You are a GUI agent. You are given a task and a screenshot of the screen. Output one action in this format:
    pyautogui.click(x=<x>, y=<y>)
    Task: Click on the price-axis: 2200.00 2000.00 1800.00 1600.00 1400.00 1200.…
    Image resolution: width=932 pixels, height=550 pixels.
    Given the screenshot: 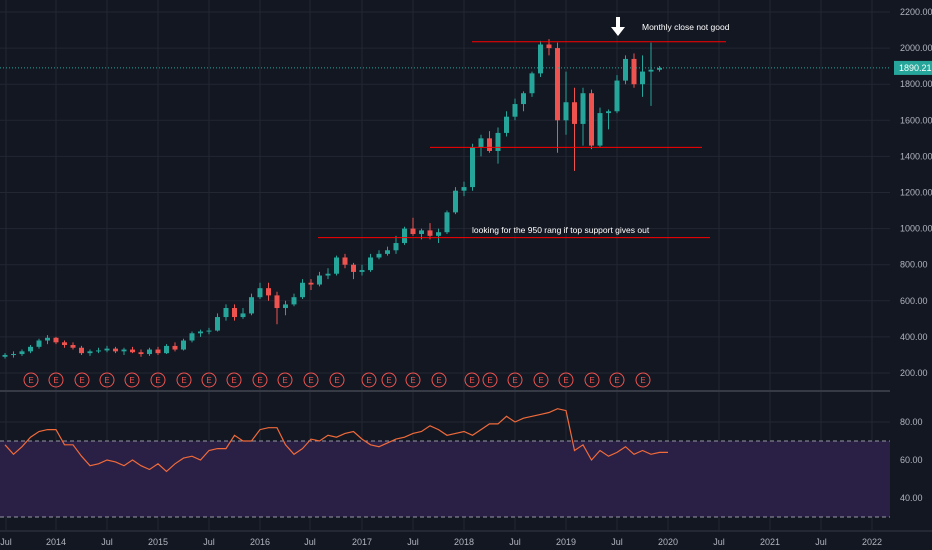 What is the action you would take?
    pyautogui.click(x=911, y=265)
    